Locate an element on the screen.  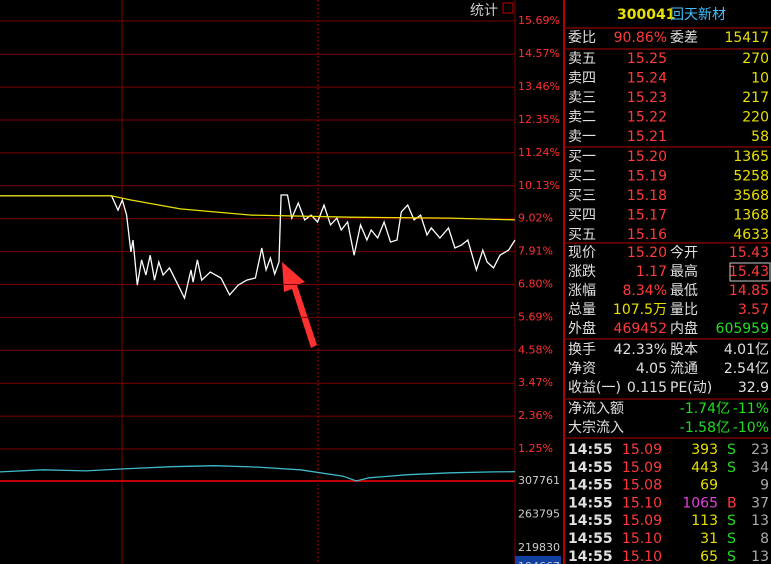
value: 605959 is located at coordinates (742, 329).